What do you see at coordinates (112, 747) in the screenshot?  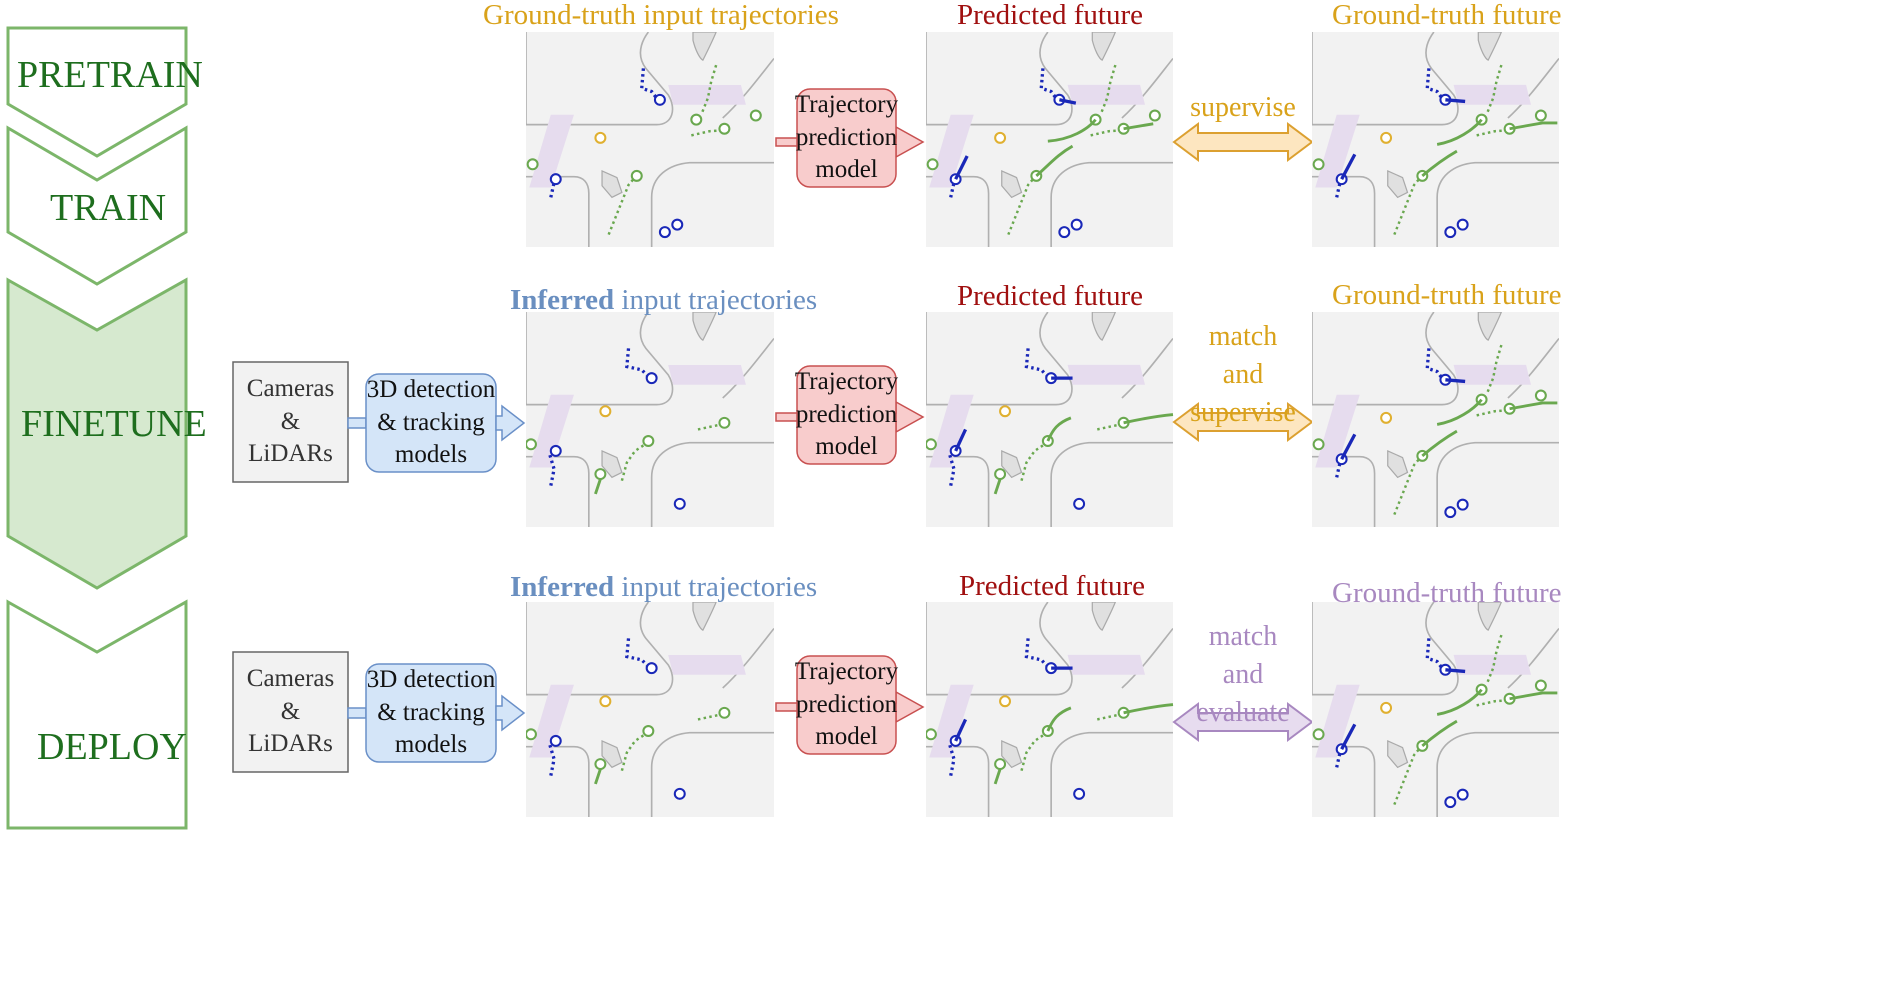 I see `stage-label-deploy: DEPLOY` at bounding box center [112, 747].